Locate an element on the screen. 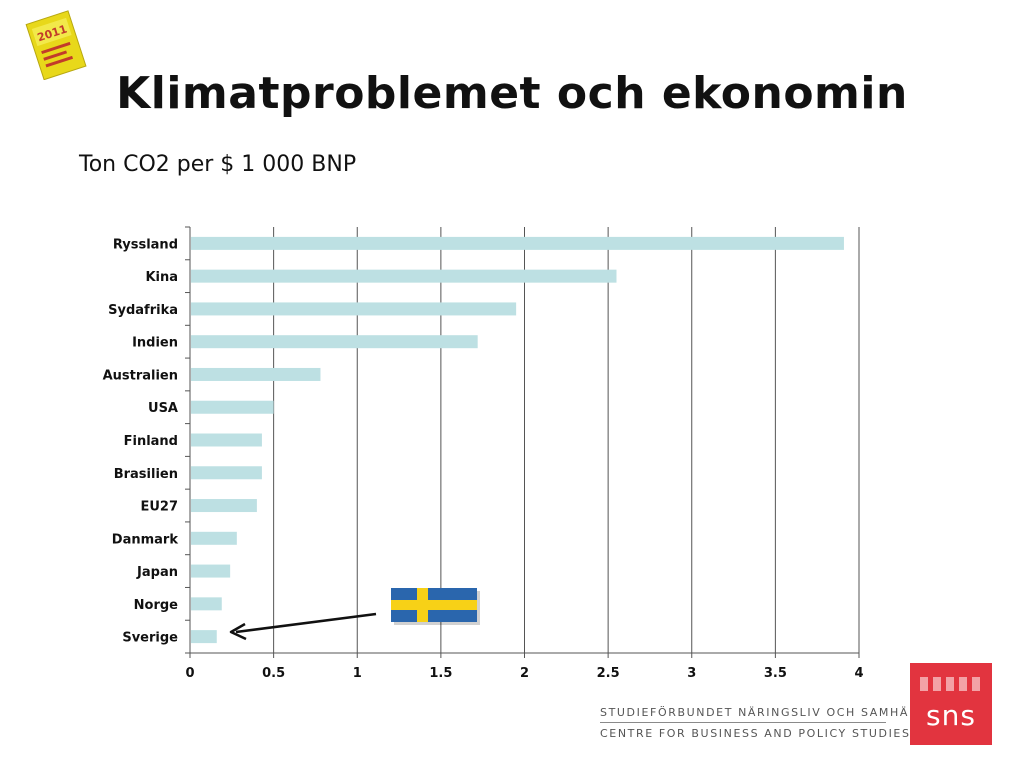 This screenshot has height=768, width=1024. sns-logo-text: sns is located at coordinates (951, 715).